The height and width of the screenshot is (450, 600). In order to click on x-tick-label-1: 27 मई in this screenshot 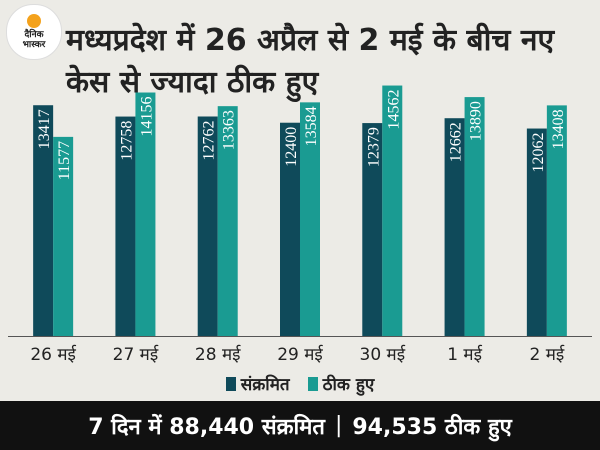, I will do `click(136, 354)`.